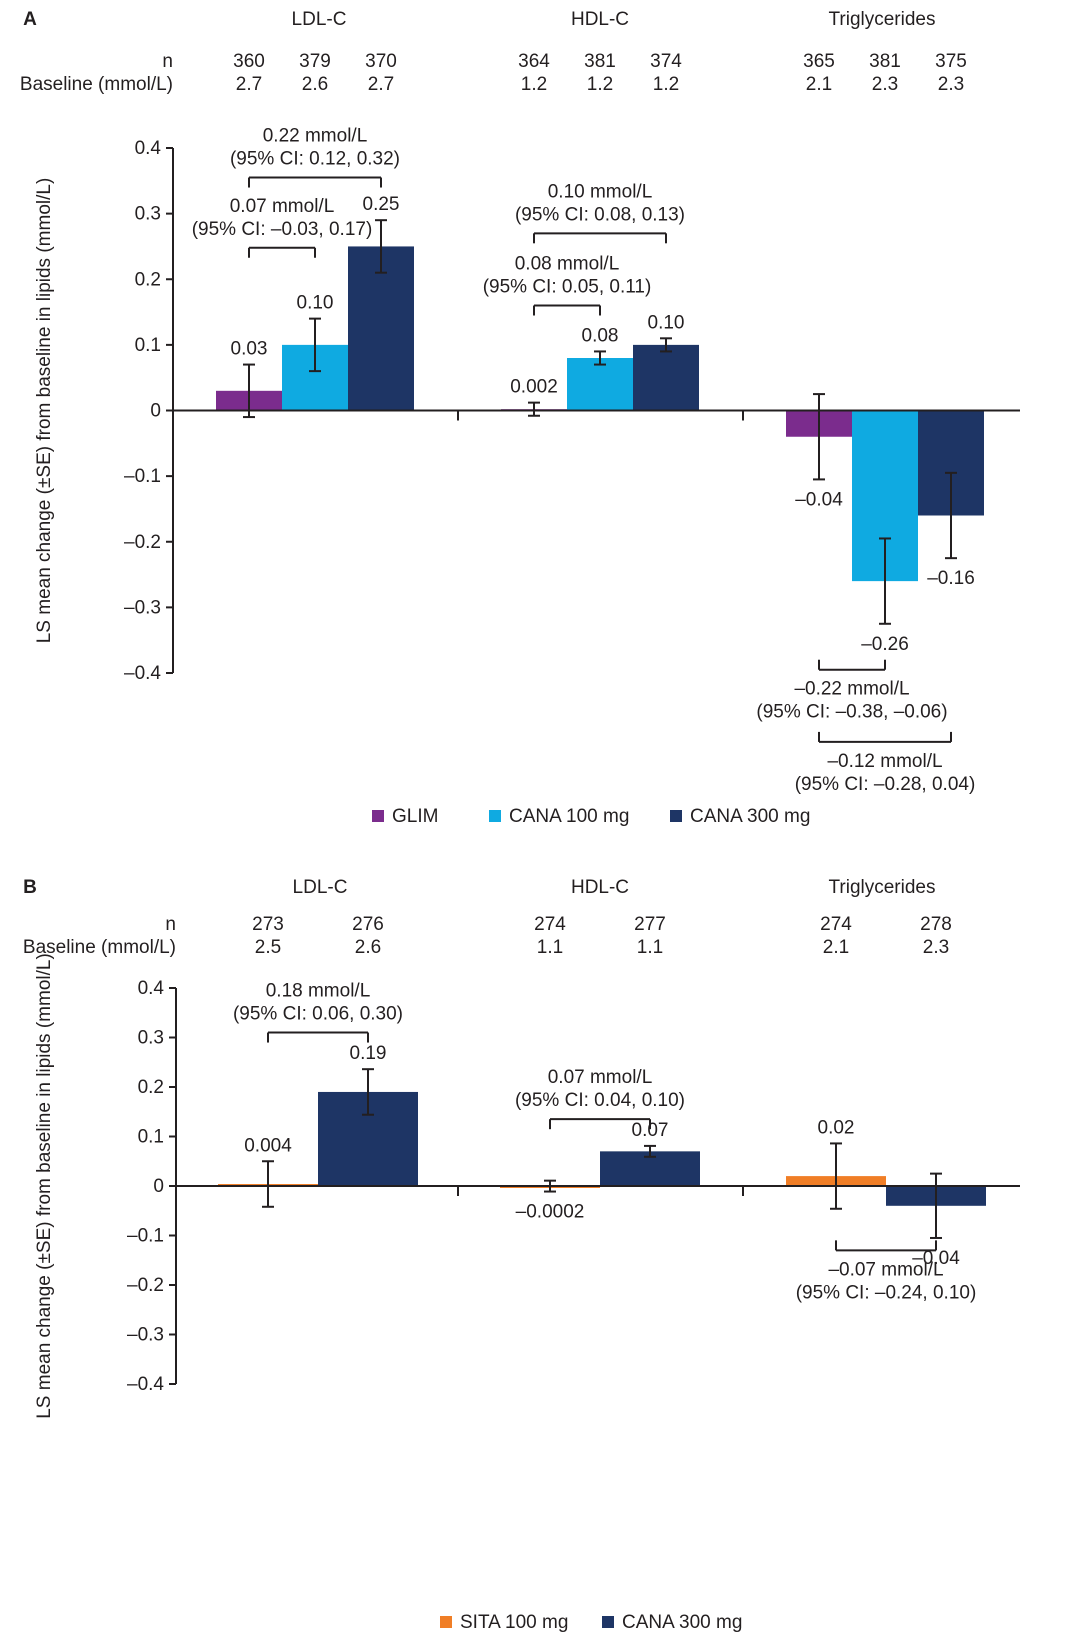  I want to click on n-value: 374, so click(666, 61).